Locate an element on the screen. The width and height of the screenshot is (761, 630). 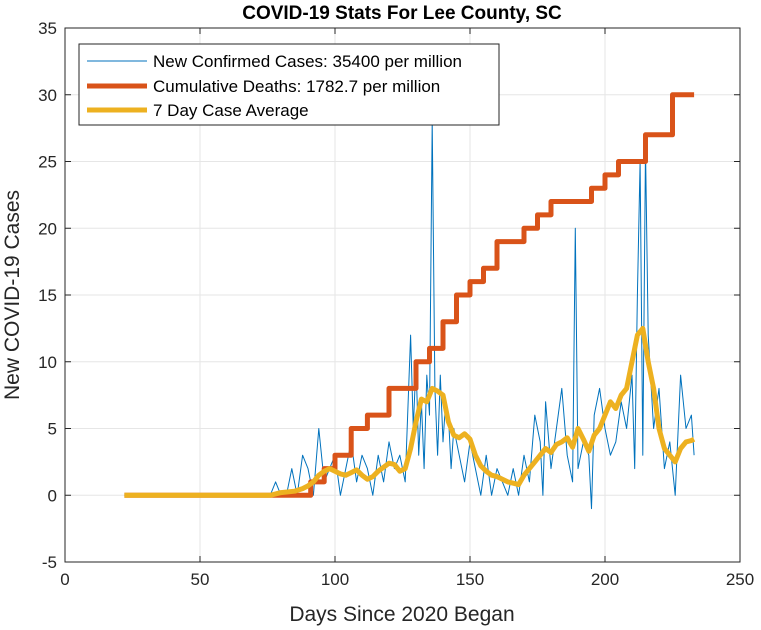
y-tick-labels: -5 0 5 10 15 20 25 30 35 is located at coordinates (47, 295).